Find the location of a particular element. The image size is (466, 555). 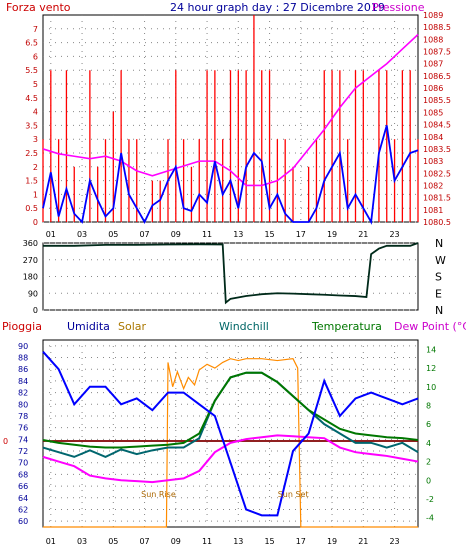

left-tick-label: 3 is located at coordinates (35, 139).